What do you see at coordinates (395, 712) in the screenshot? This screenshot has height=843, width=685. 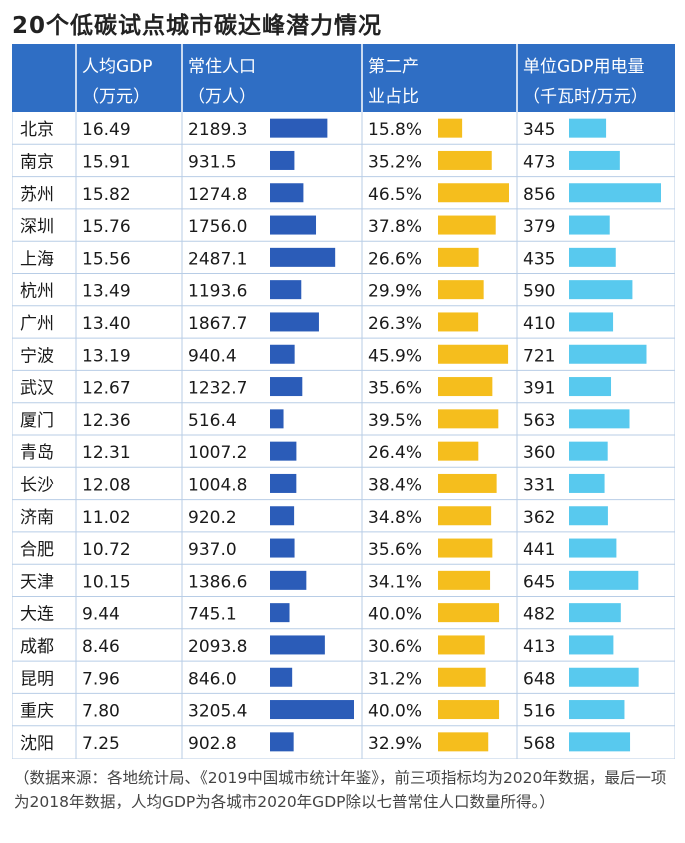 I see `secondary-share-value: 40.0%` at bounding box center [395, 712].